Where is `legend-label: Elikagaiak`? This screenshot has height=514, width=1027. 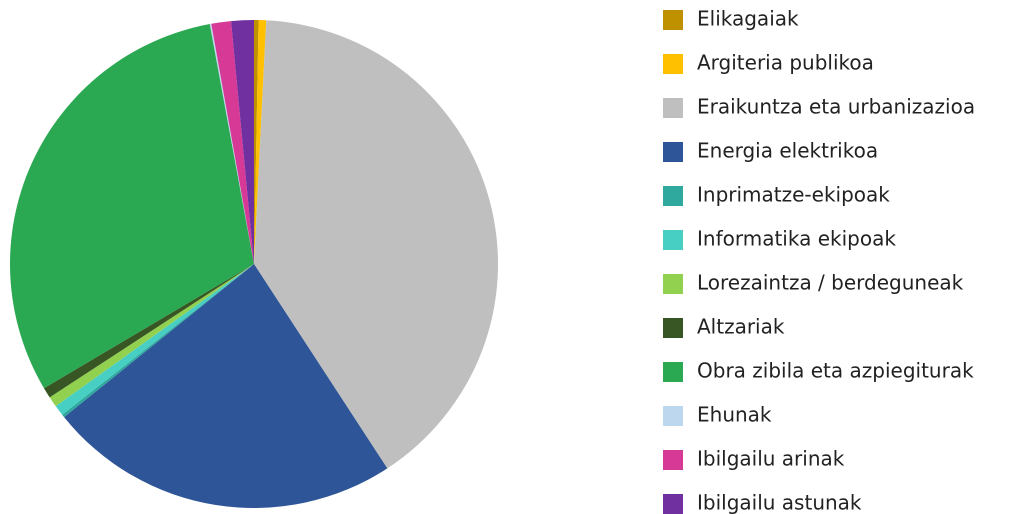
legend-label: Elikagaiak is located at coordinates (748, 19).